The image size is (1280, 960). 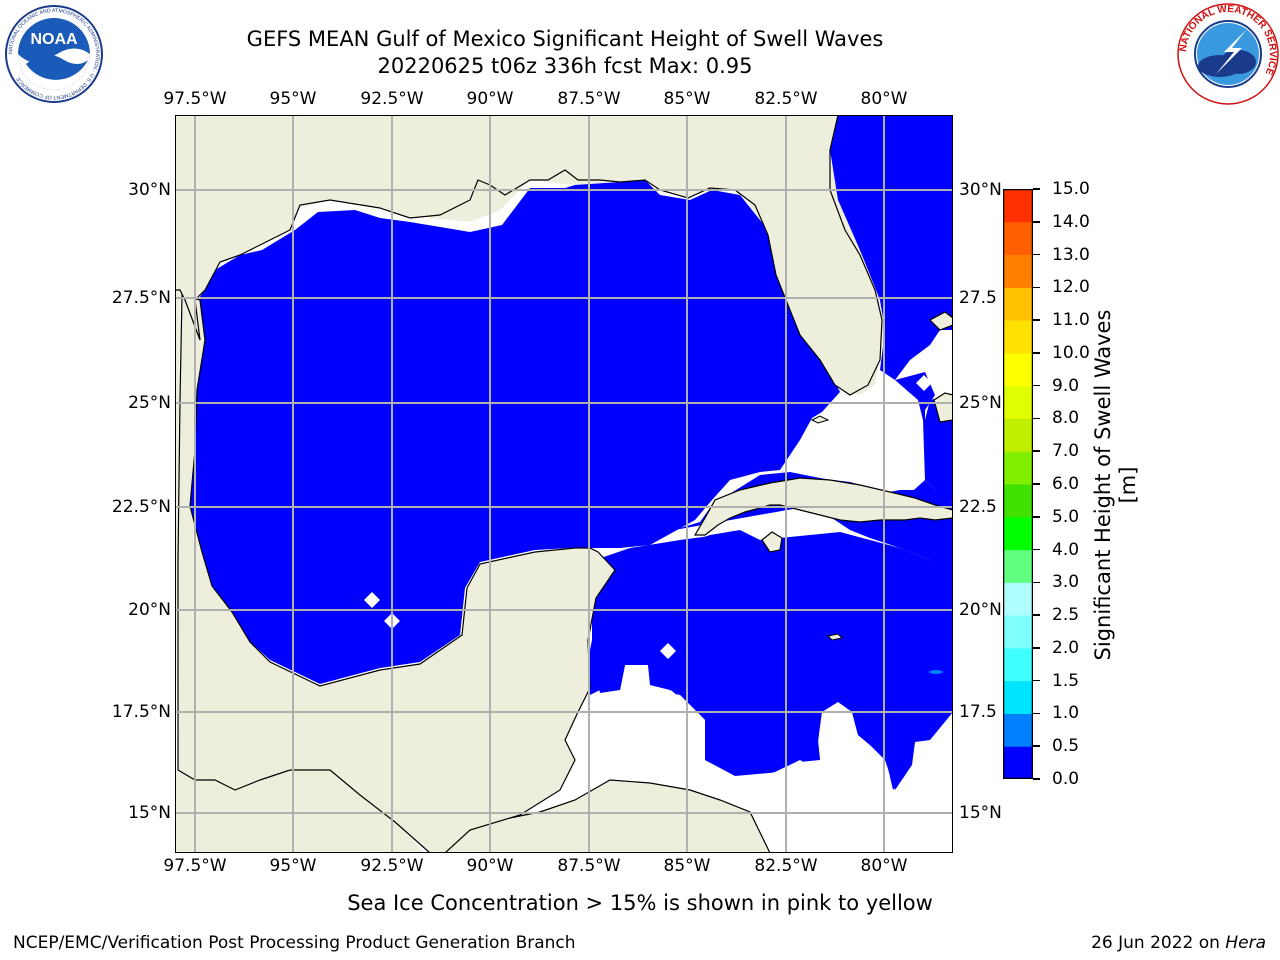 I want to click on colorbar-tick-label: 2.0, so click(x=1066, y=647).